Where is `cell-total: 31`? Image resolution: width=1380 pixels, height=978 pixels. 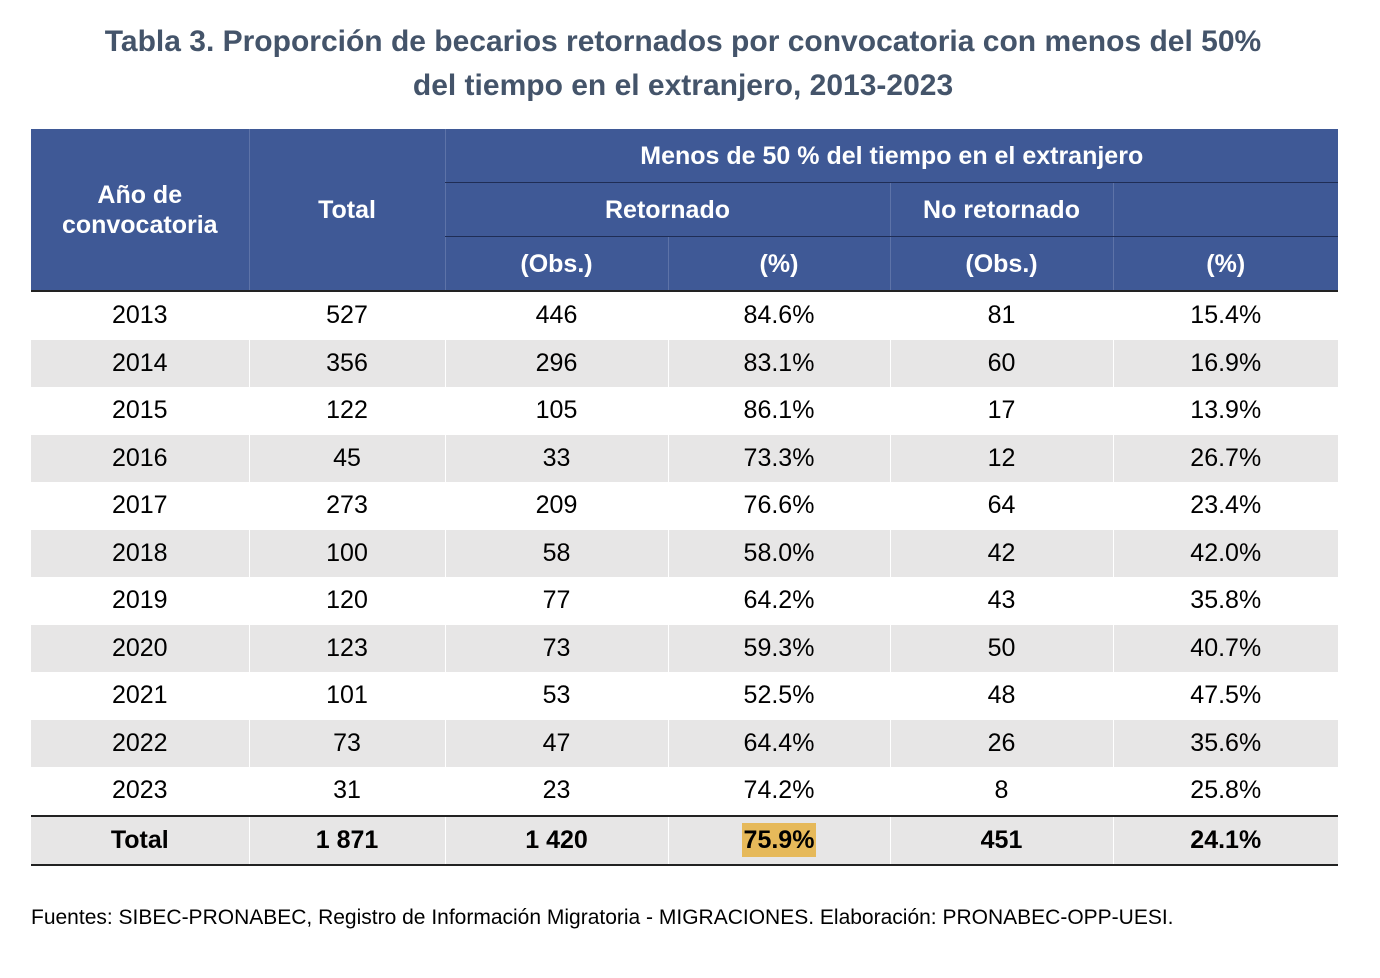 cell-total: 31 is located at coordinates (346, 791).